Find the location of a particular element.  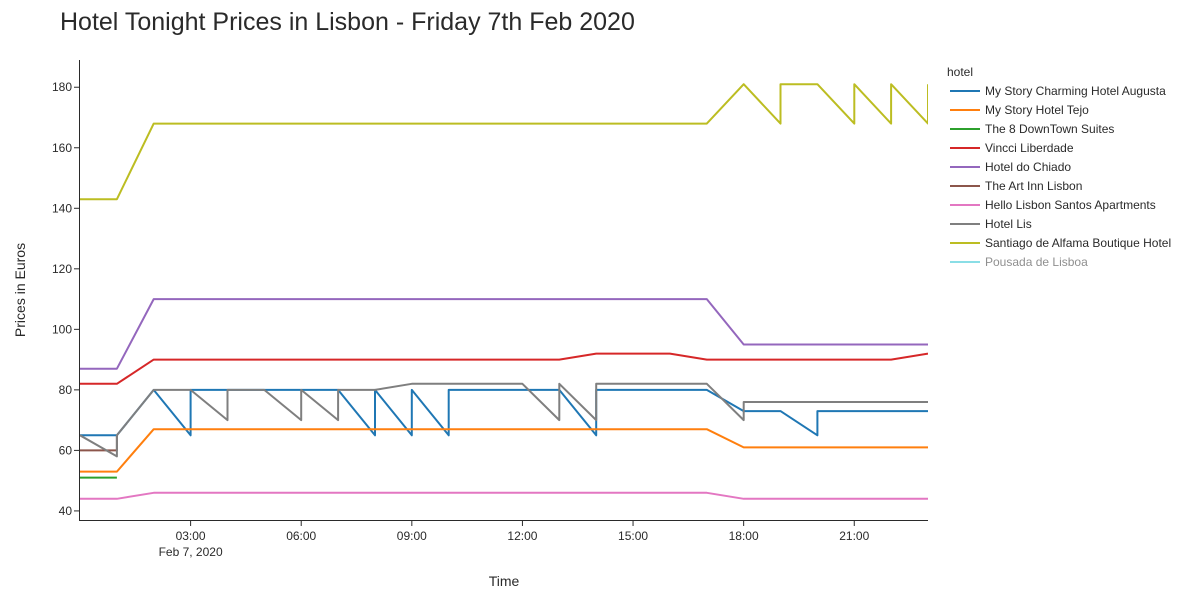

y-tick-label: 40 is located at coordinates (66, 511).